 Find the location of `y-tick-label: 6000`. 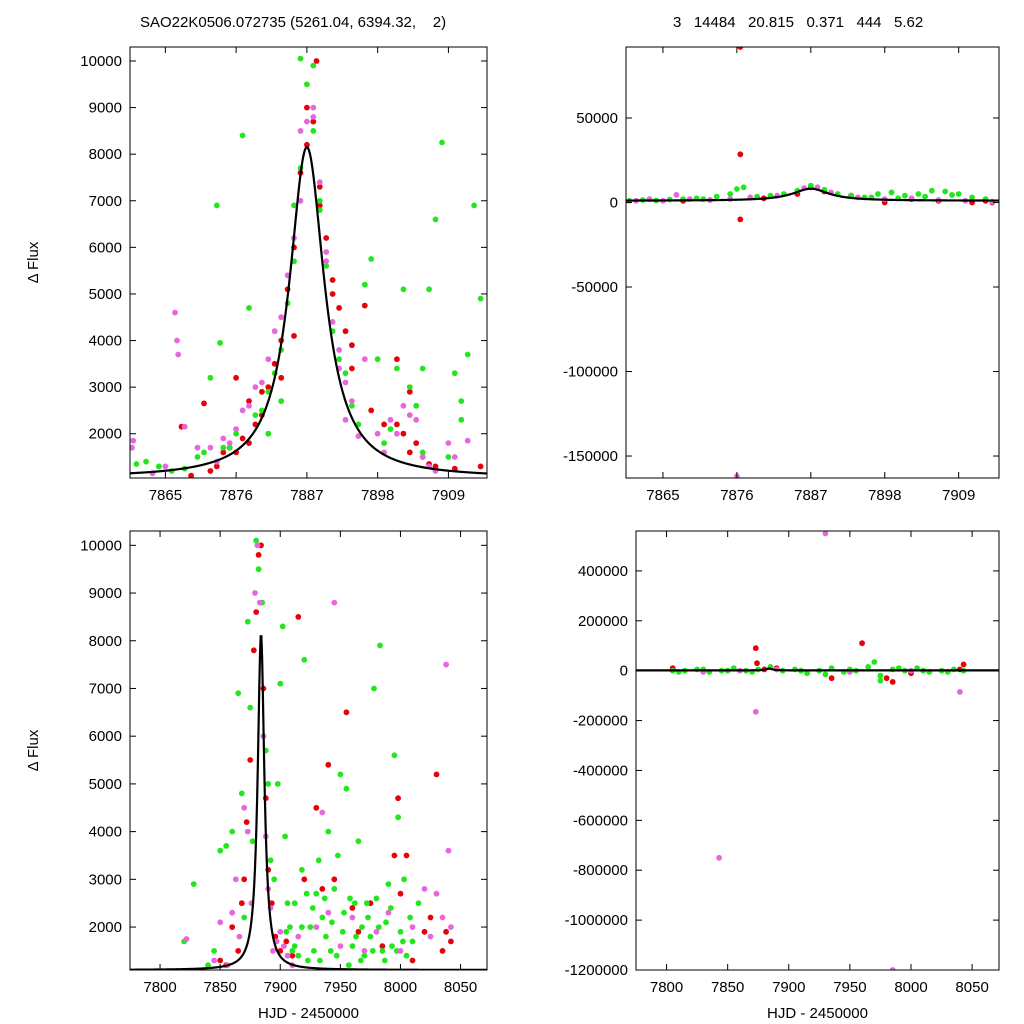

y-tick-label: 6000 is located at coordinates (105, 736).